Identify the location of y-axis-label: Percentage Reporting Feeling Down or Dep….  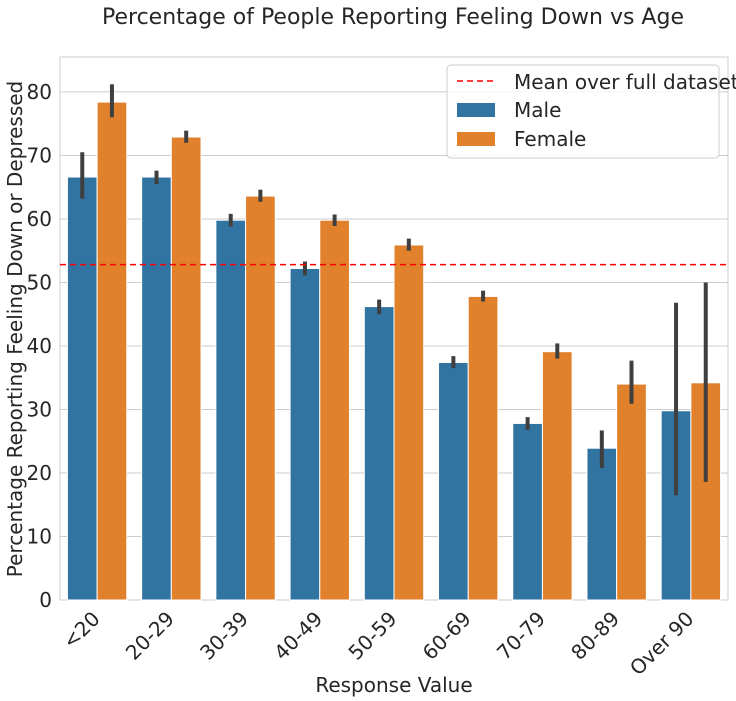
(15, 329).